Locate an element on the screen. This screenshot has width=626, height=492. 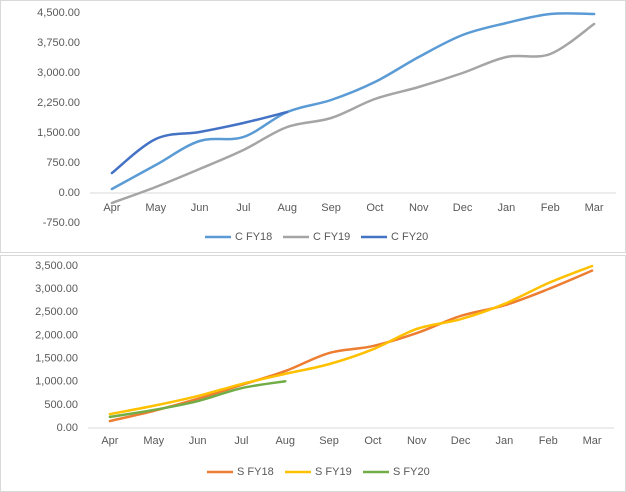
legend-label: S FY19 is located at coordinates (333, 472).